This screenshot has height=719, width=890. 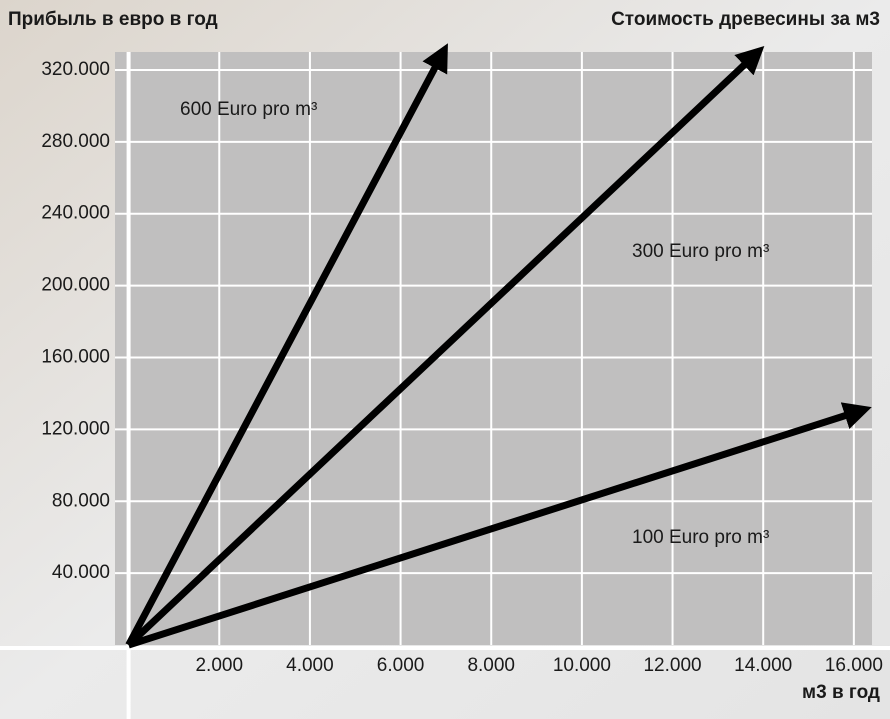 I want to click on x-tick-label: 12.000, so click(x=672, y=665).